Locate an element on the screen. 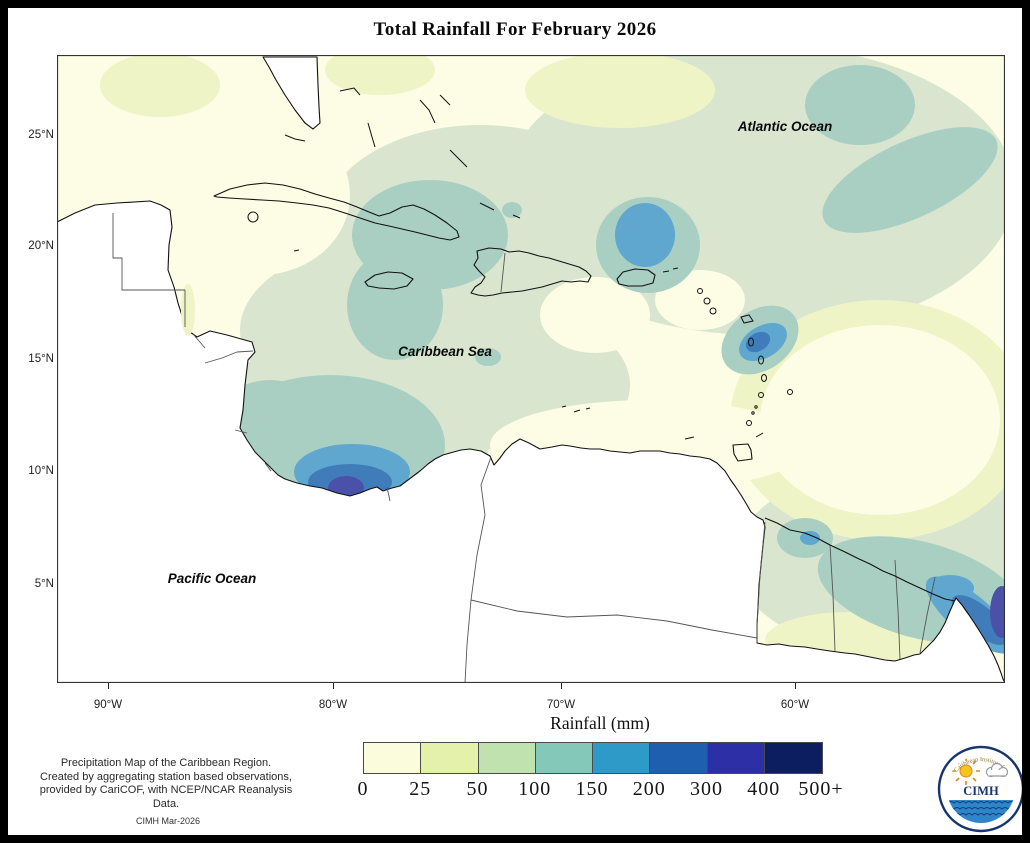 The height and width of the screenshot is (843, 1030). puerto-rico-outline is located at coordinates (636, 277).